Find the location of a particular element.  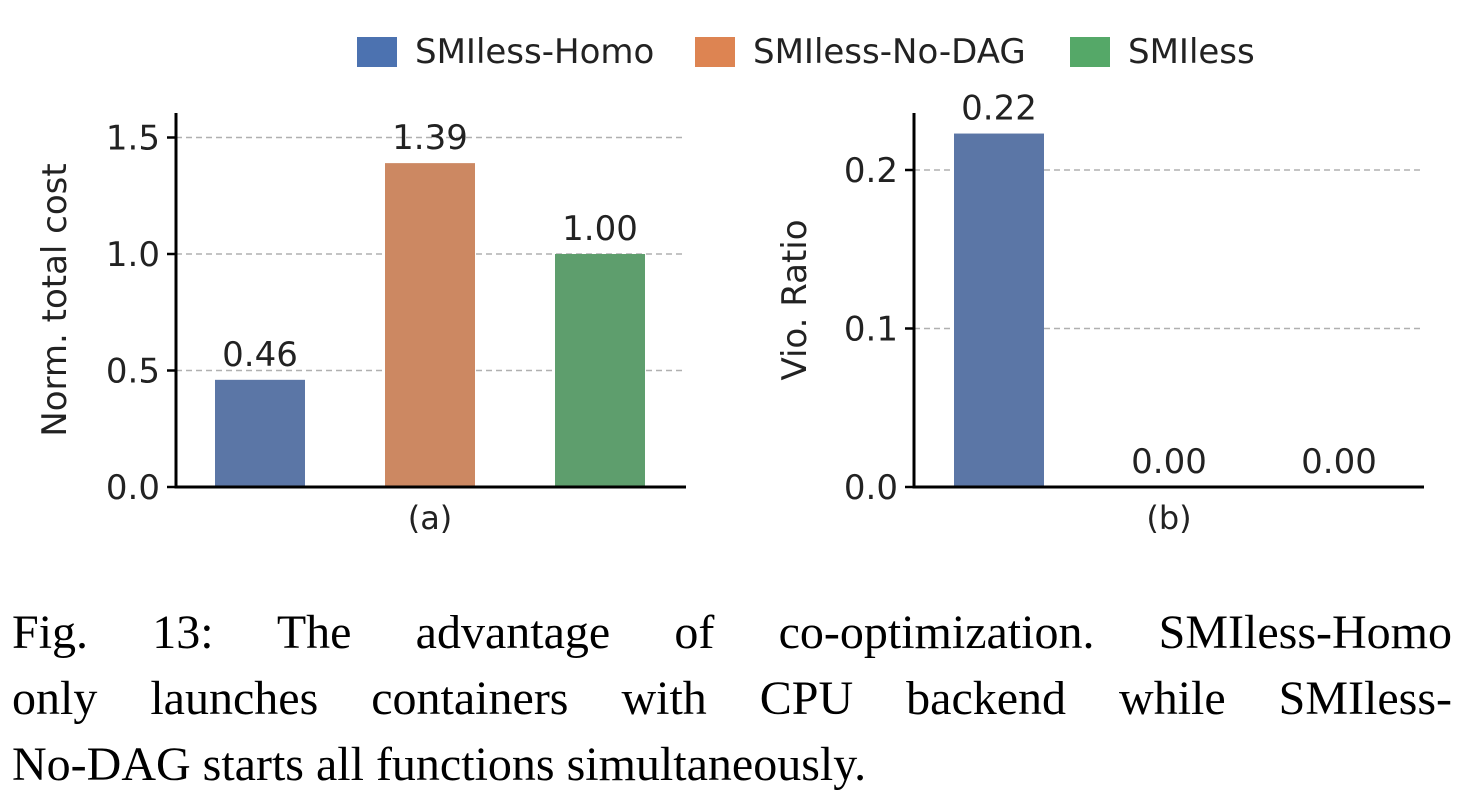

data-label: 1.00 is located at coordinates (600, 229).